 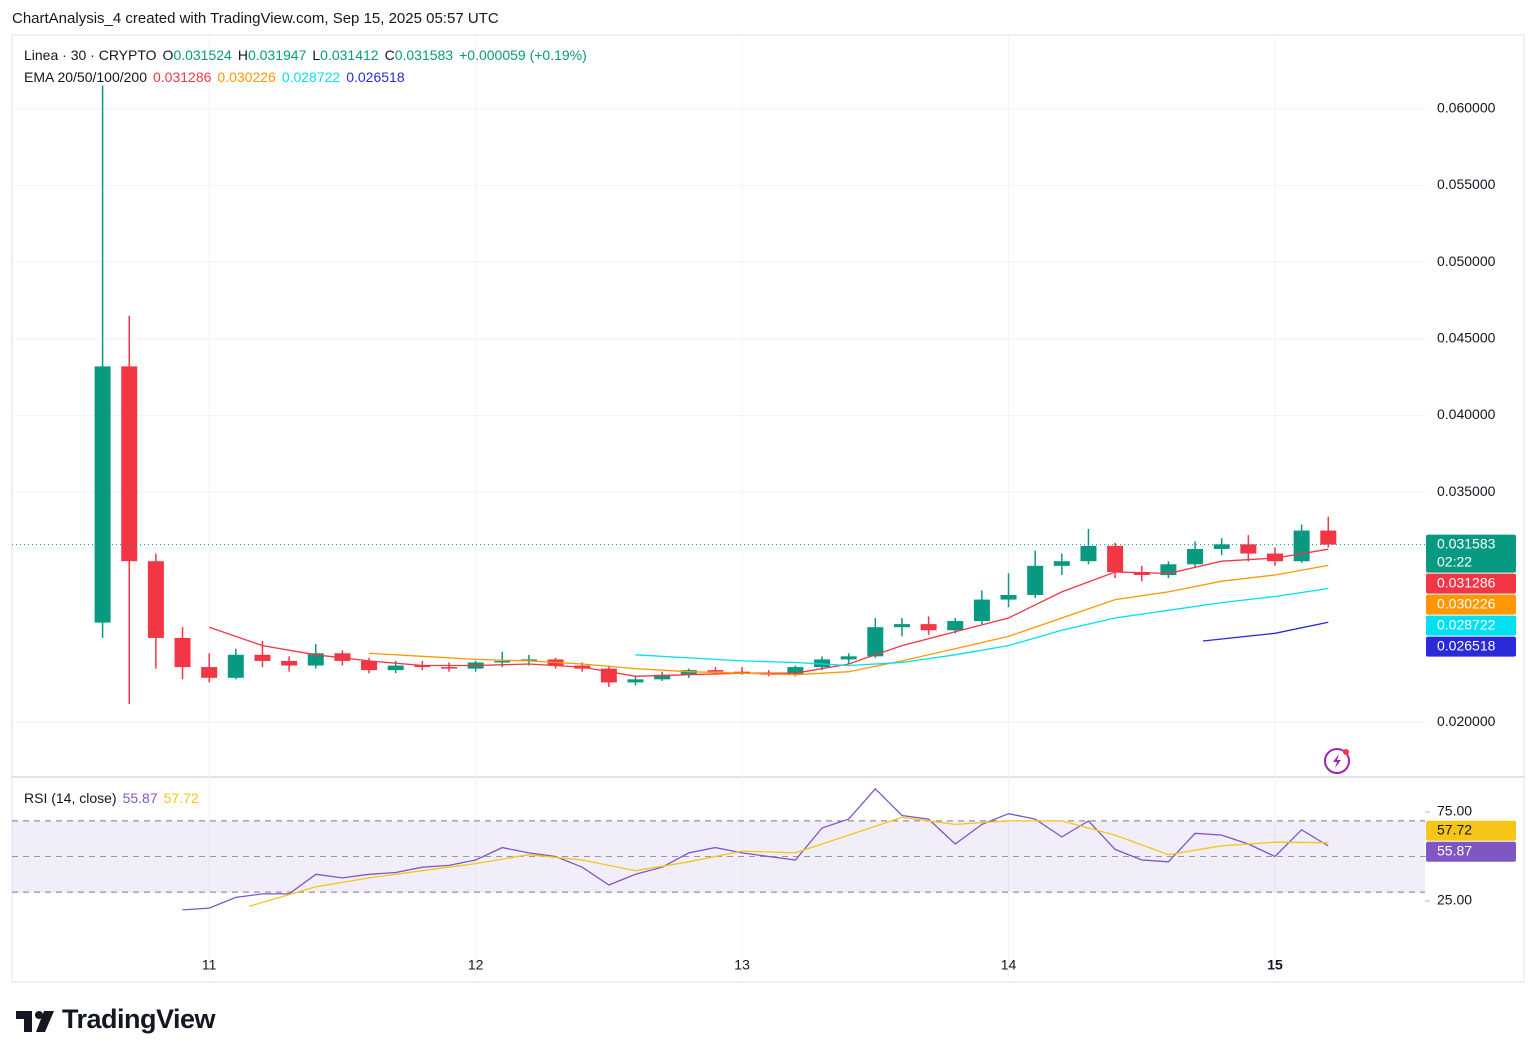 What do you see at coordinates (1466, 645) in the screenshot?
I see `price-badge-label: 0.026518` at bounding box center [1466, 645].